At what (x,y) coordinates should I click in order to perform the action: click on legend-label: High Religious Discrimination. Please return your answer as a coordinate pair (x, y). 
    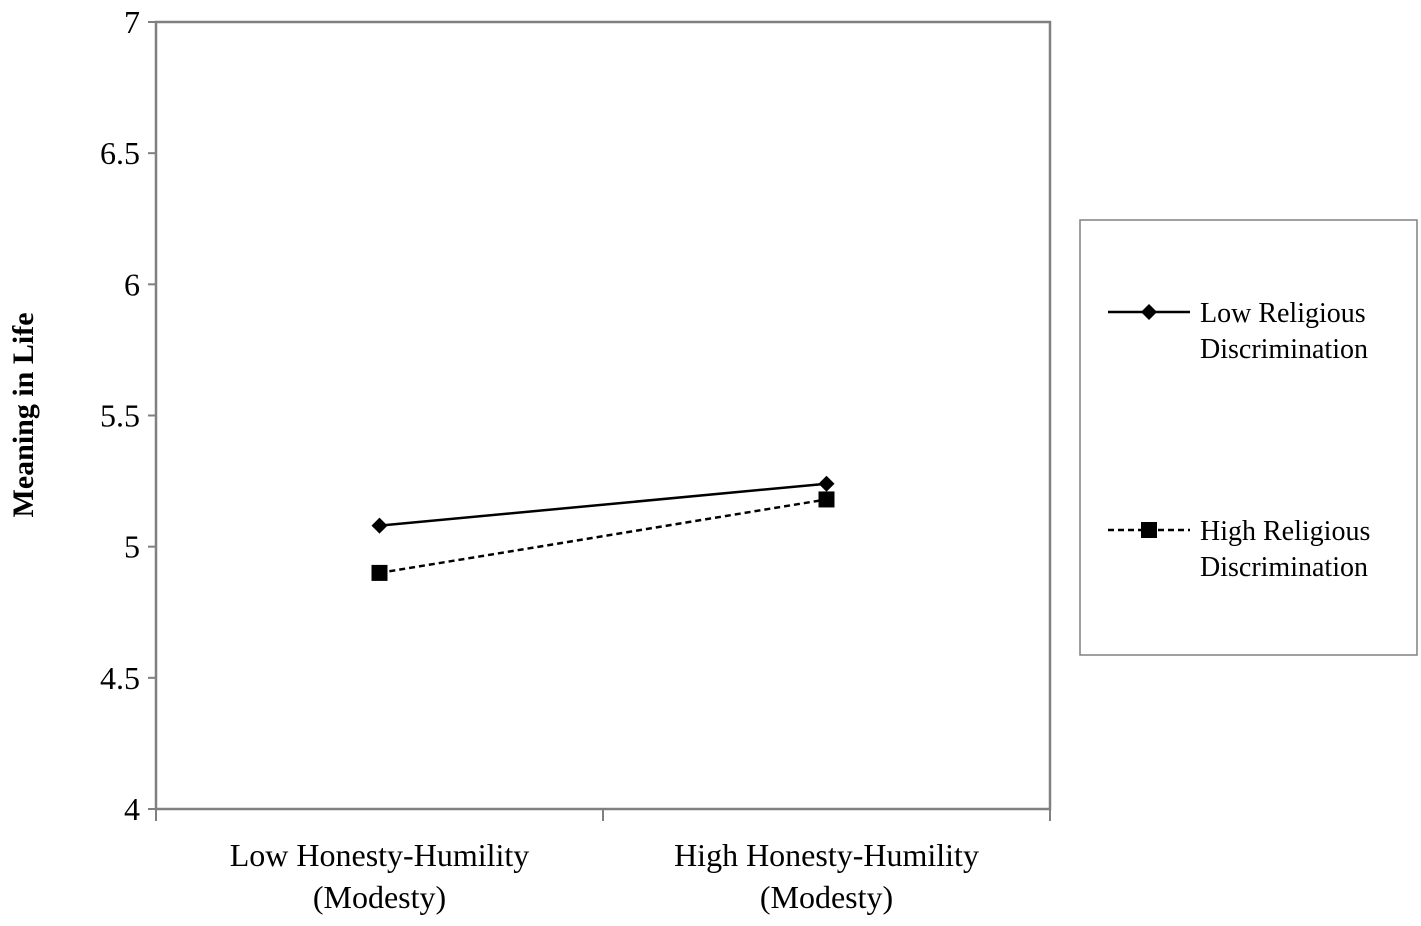
    Looking at the image, I should click on (1285, 549).